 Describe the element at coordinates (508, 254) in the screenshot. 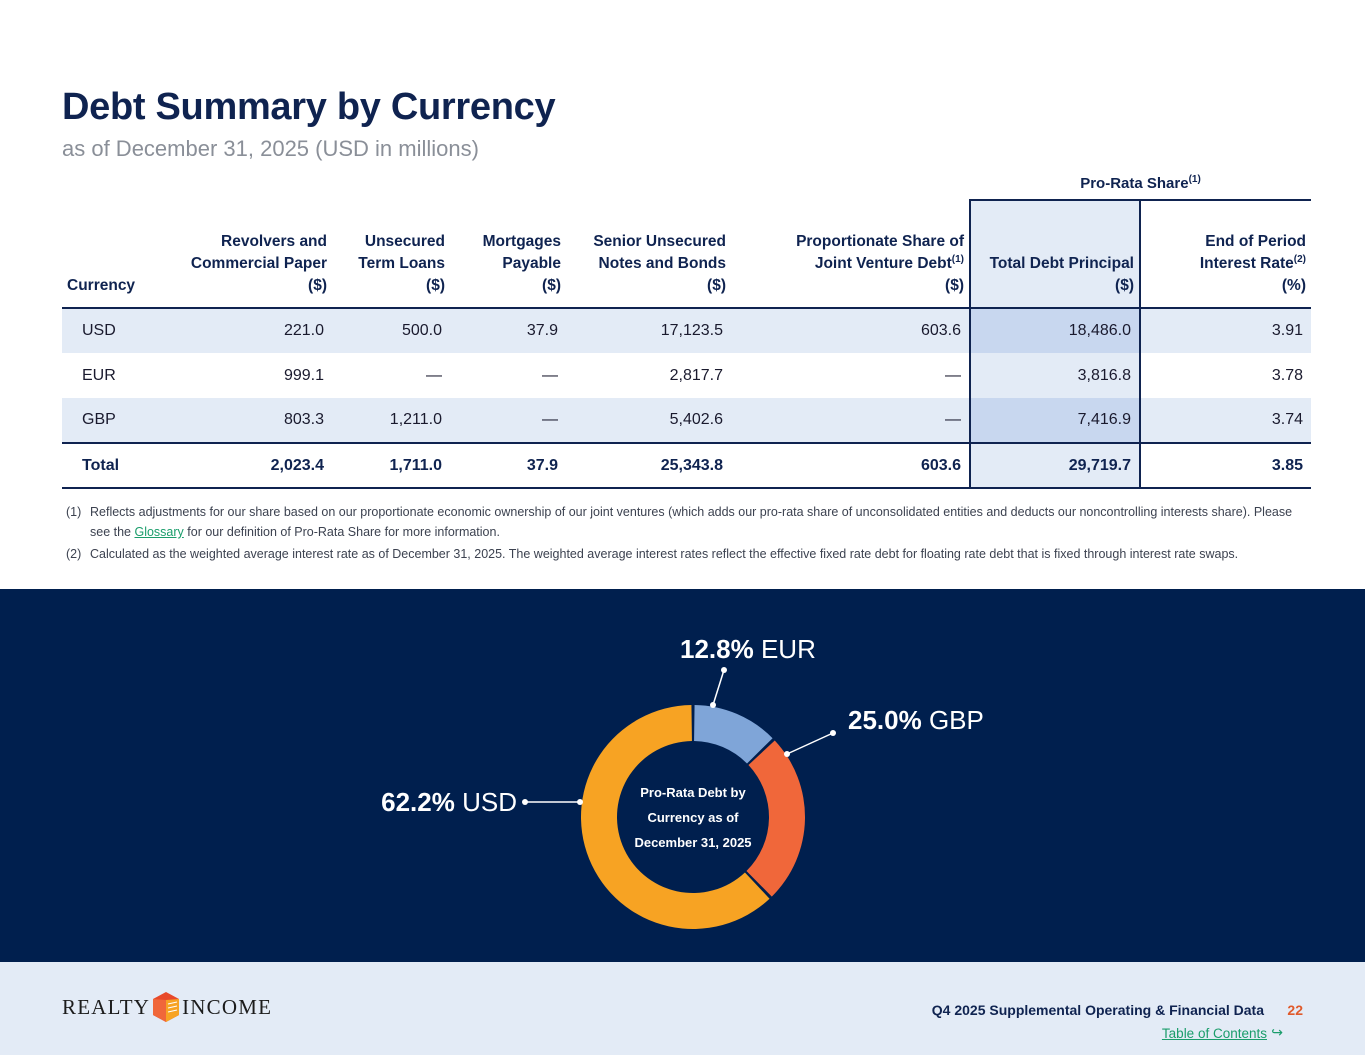

I see `header-mortgages: Mortgages Payable ($)` at that location.